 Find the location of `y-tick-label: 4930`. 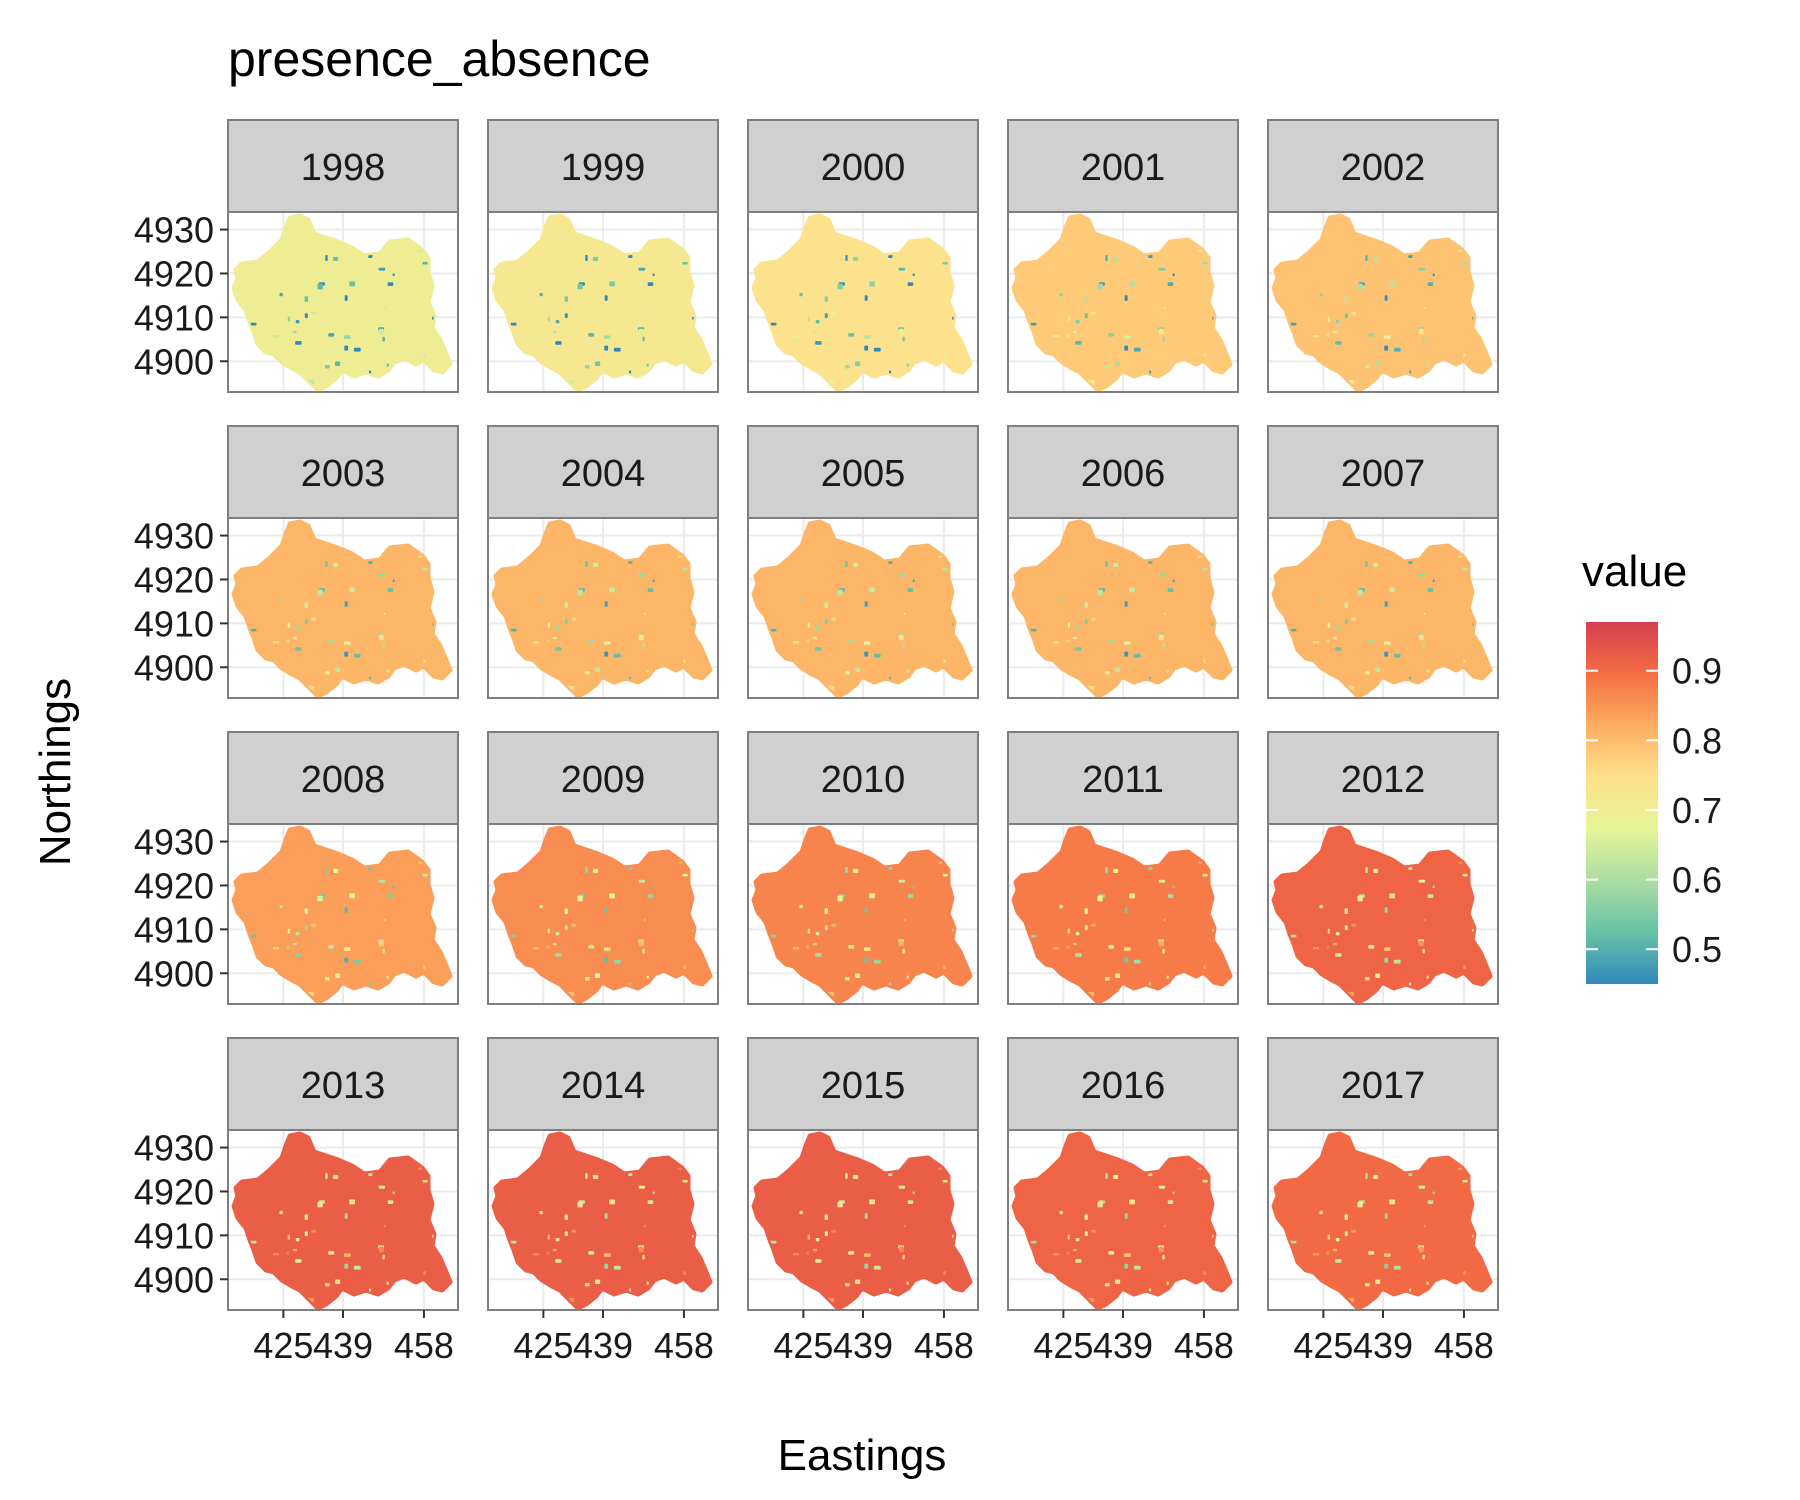

y-tick-label: 4930 is located at coordinates (174, 1148).